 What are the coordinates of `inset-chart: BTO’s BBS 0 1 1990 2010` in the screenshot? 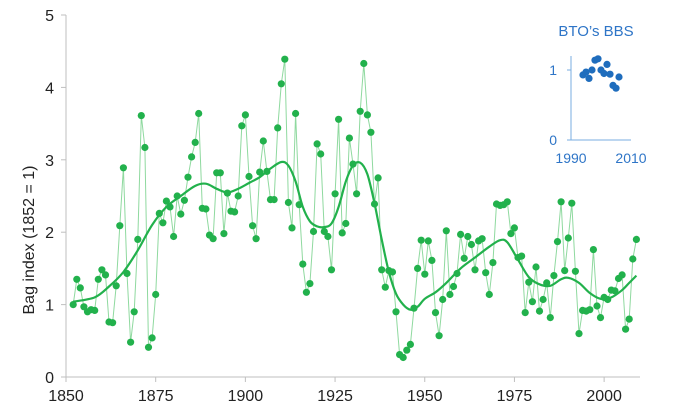 It's located at (598, 94).